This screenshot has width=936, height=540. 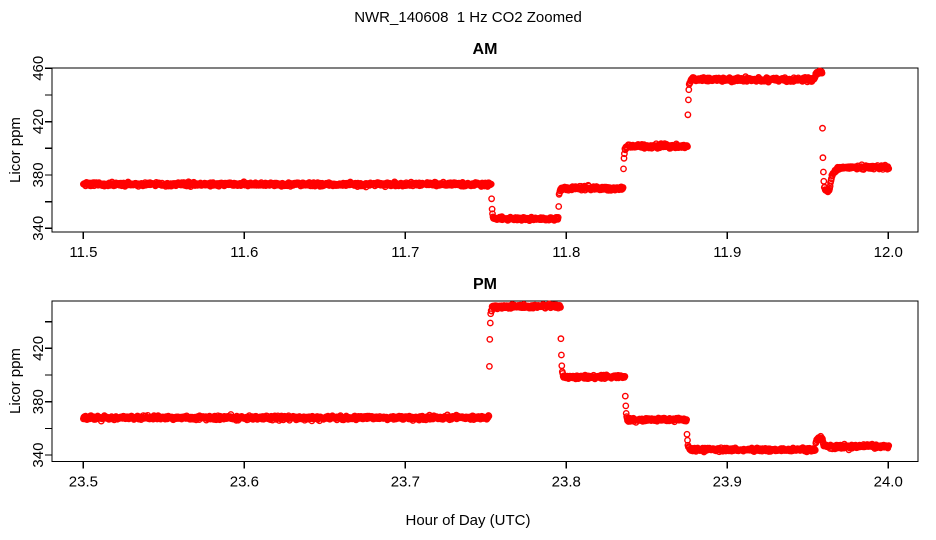 I want to click on main-title: NWR_140608 1 Hz CO2 Zoomed, so click(x=468, y=17).